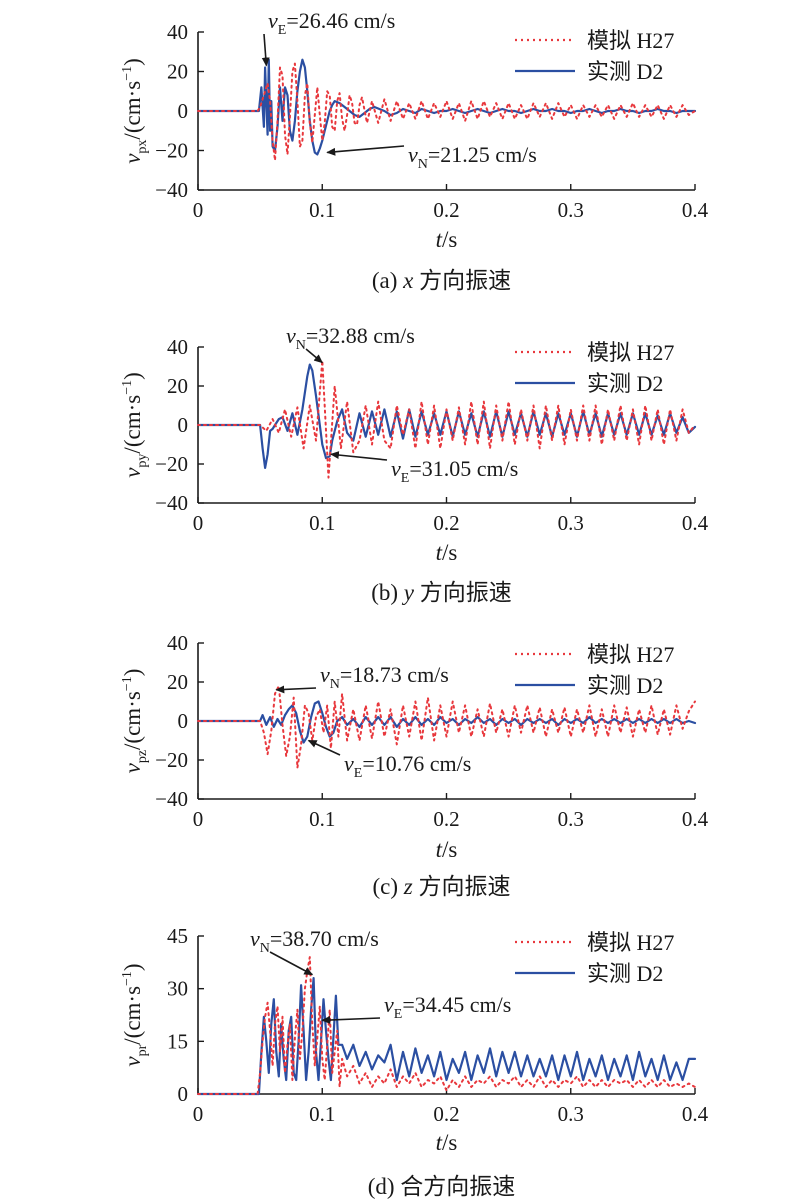  Describe the element at coordinates (407, 766) in the screenshot. I see `annotation-label: vE=10.76 cm/s` at that location.